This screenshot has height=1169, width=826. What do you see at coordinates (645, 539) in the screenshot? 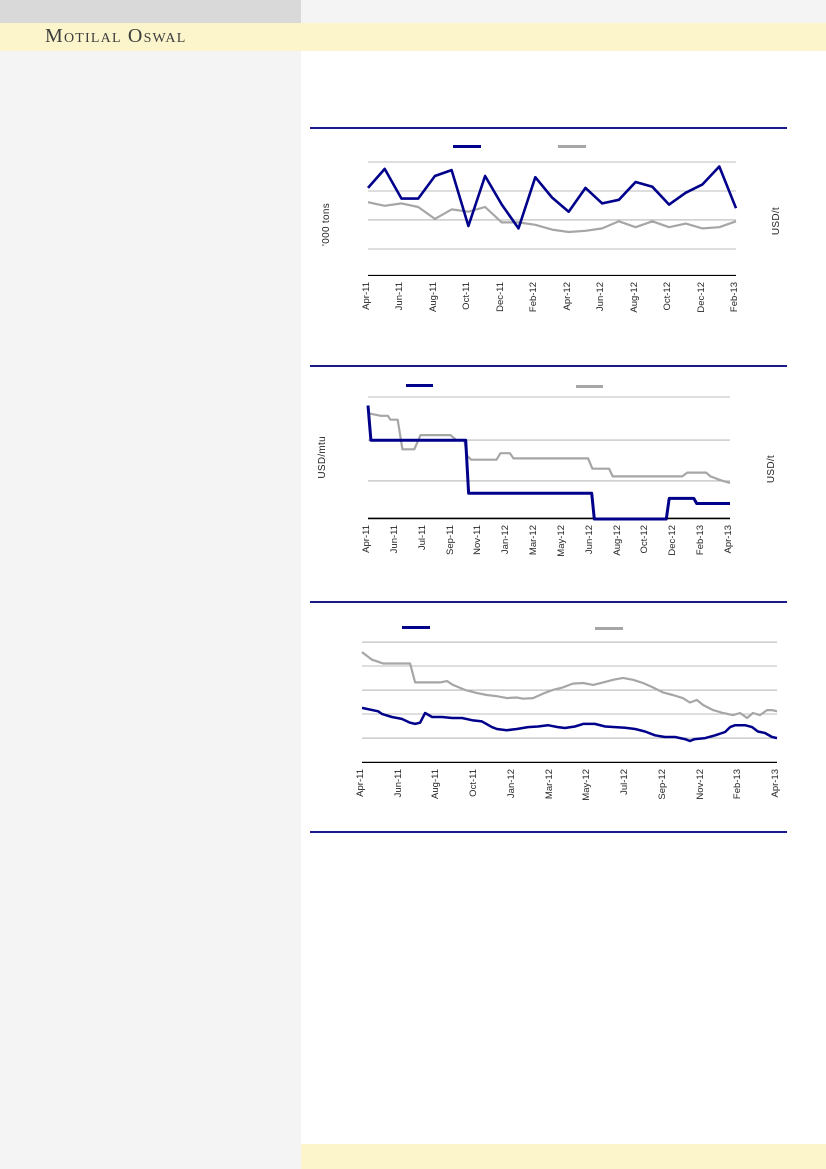
I see `chart2-x-tick-label: Oct-12` at bounding box center [645, 539].